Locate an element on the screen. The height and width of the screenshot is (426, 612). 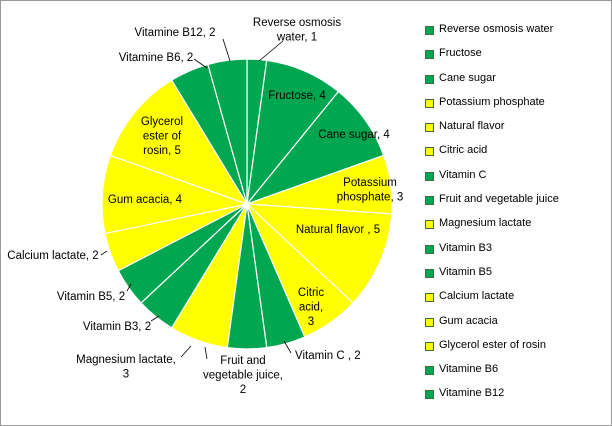
legend-label: Vitamin C is located at coordinates (463, 174).